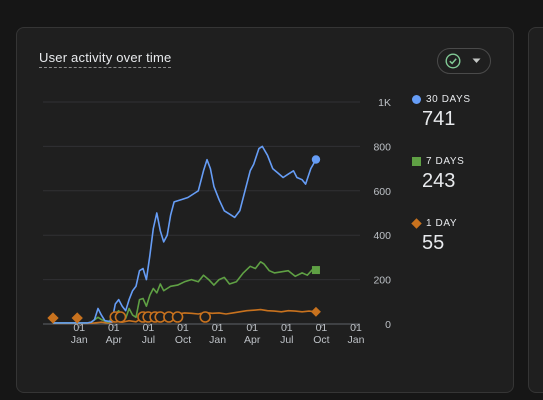 The width and height of the screenshot is (543, 400). What do you see at coordinates (535, 210) in the screenshot?
I see `adjacent-card` at bounding box center [535, 210].